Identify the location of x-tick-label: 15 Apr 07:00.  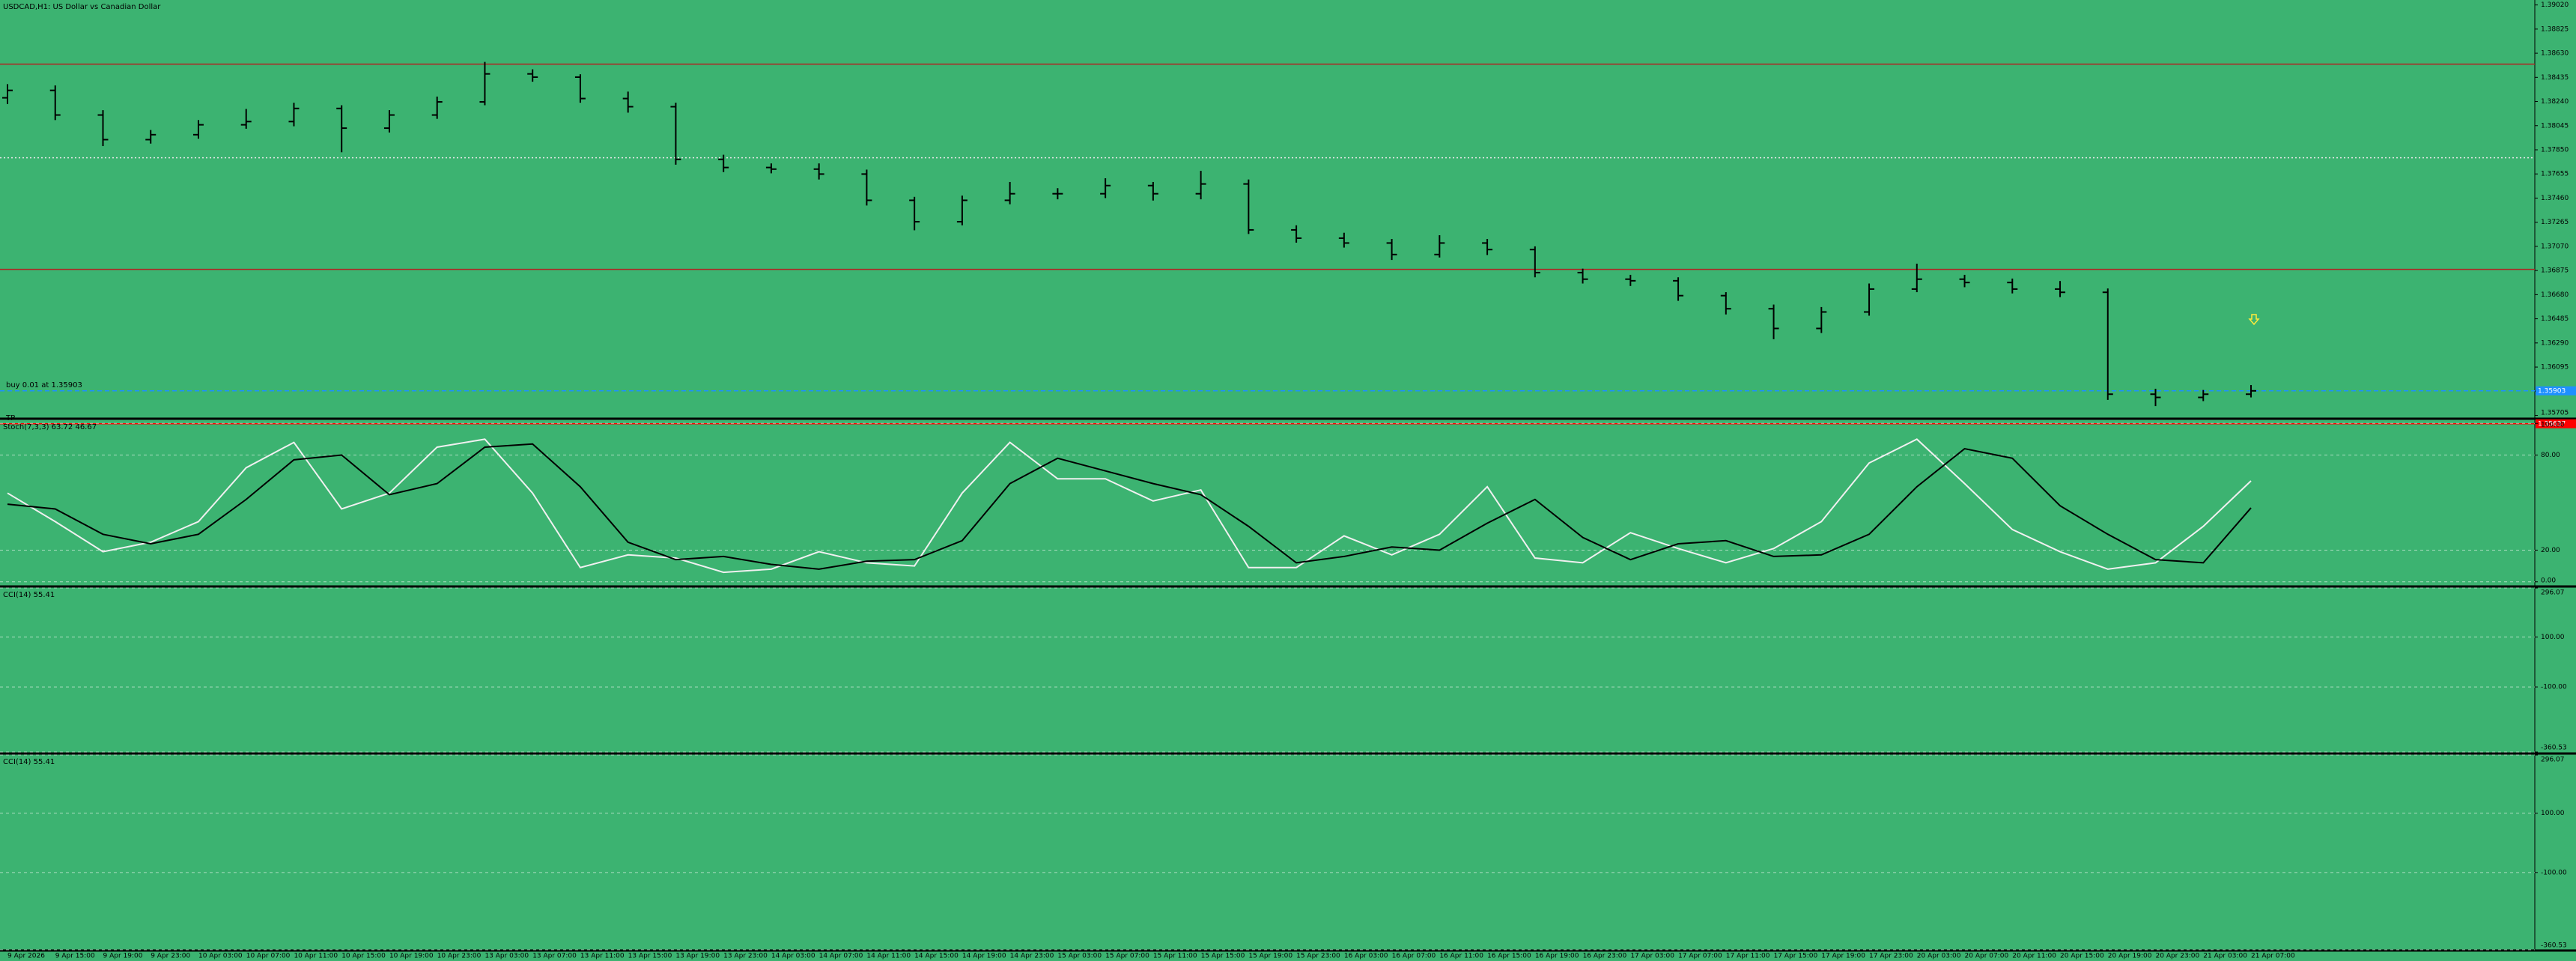
(1127, 956).